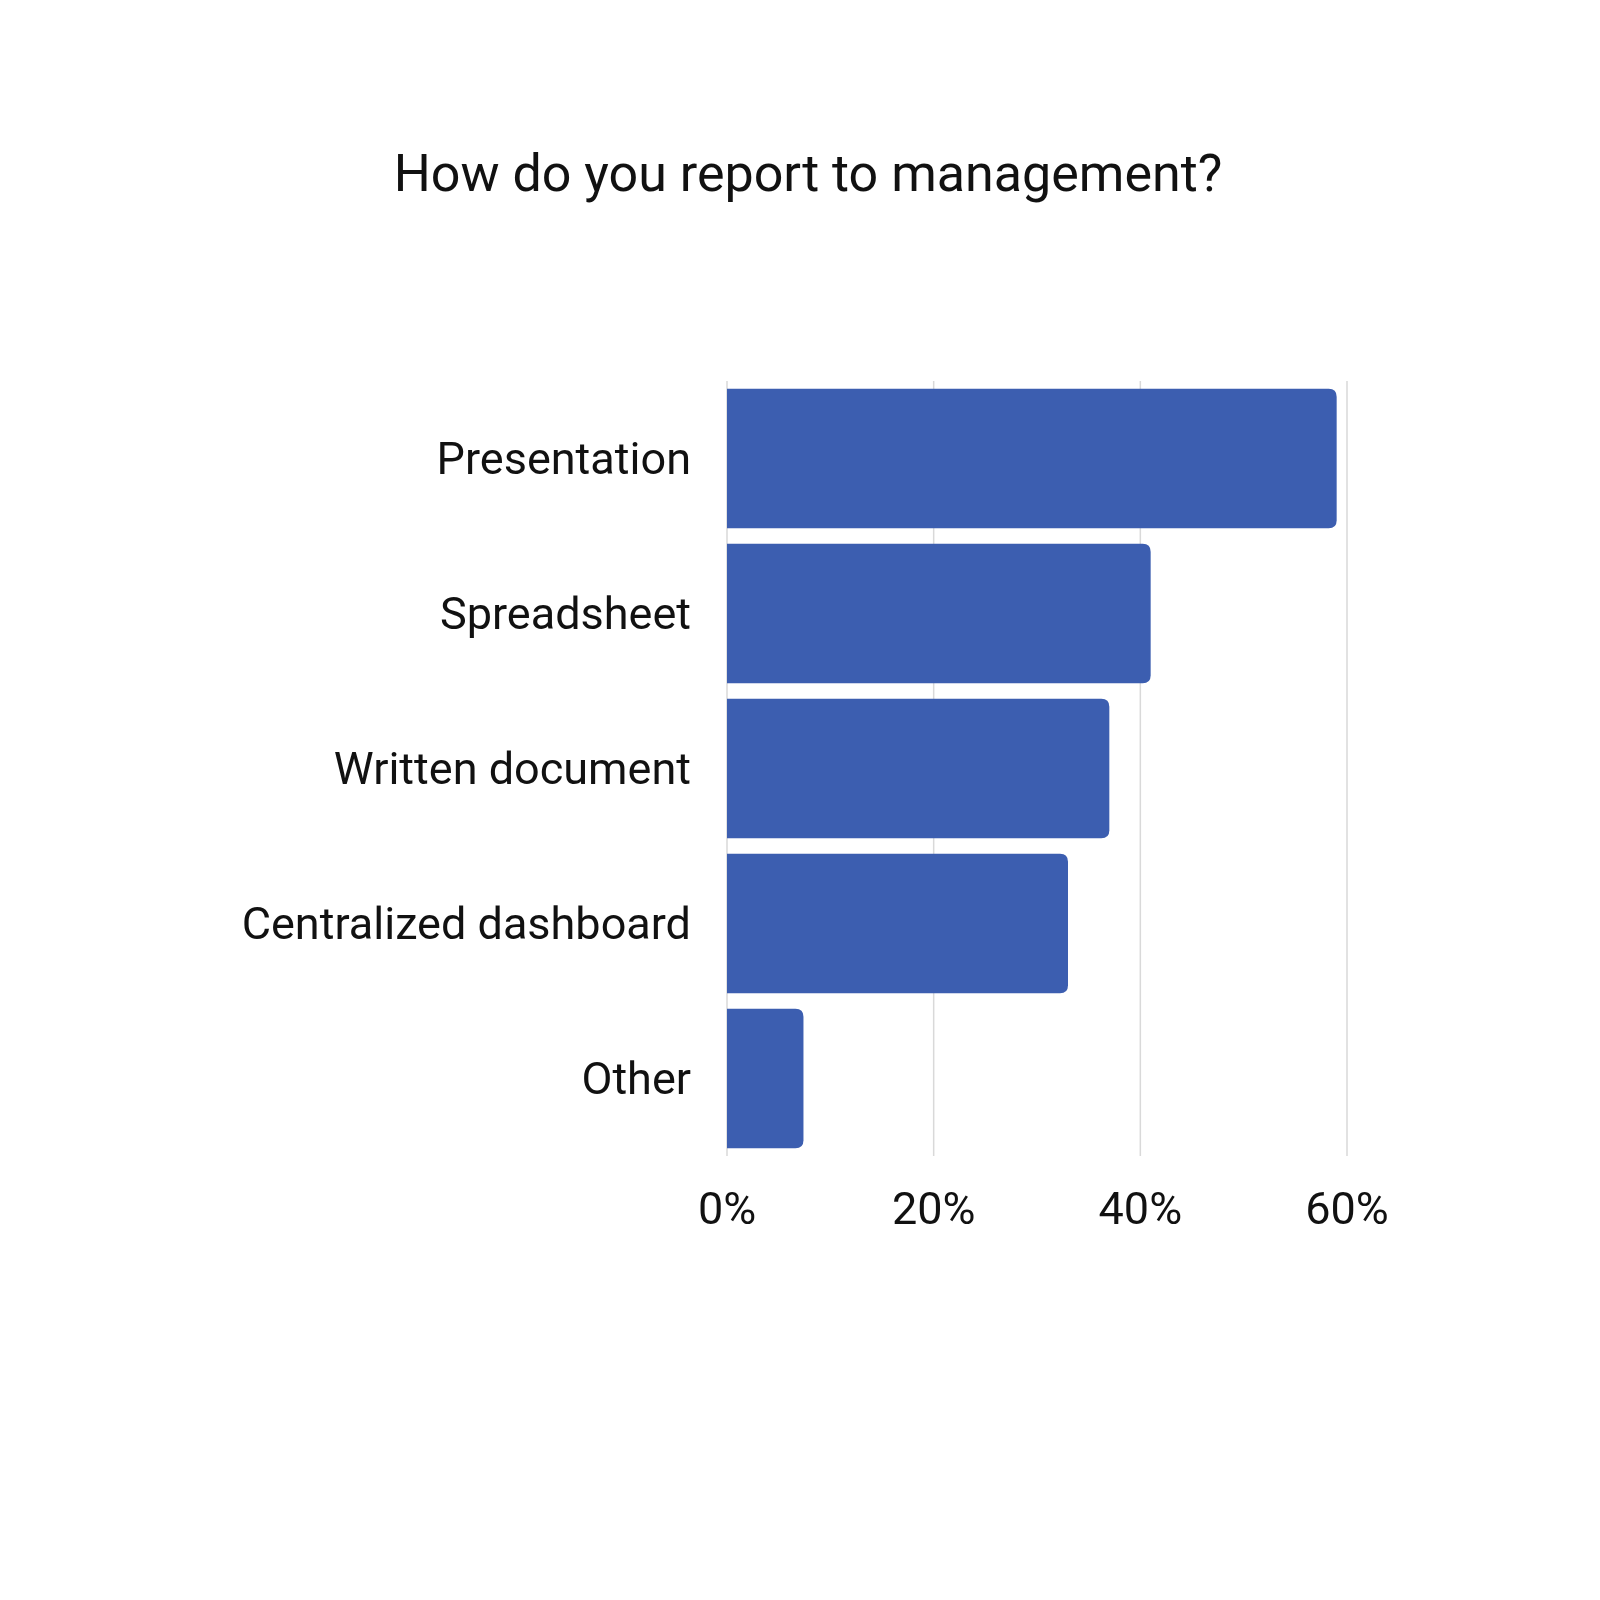 The height and width of the screenshot is (1600, 1600). What do you see at coordinates (563, 459) in the screenshot?
I see `y-tick-label: Presentation` at bounding box center [563, 459].